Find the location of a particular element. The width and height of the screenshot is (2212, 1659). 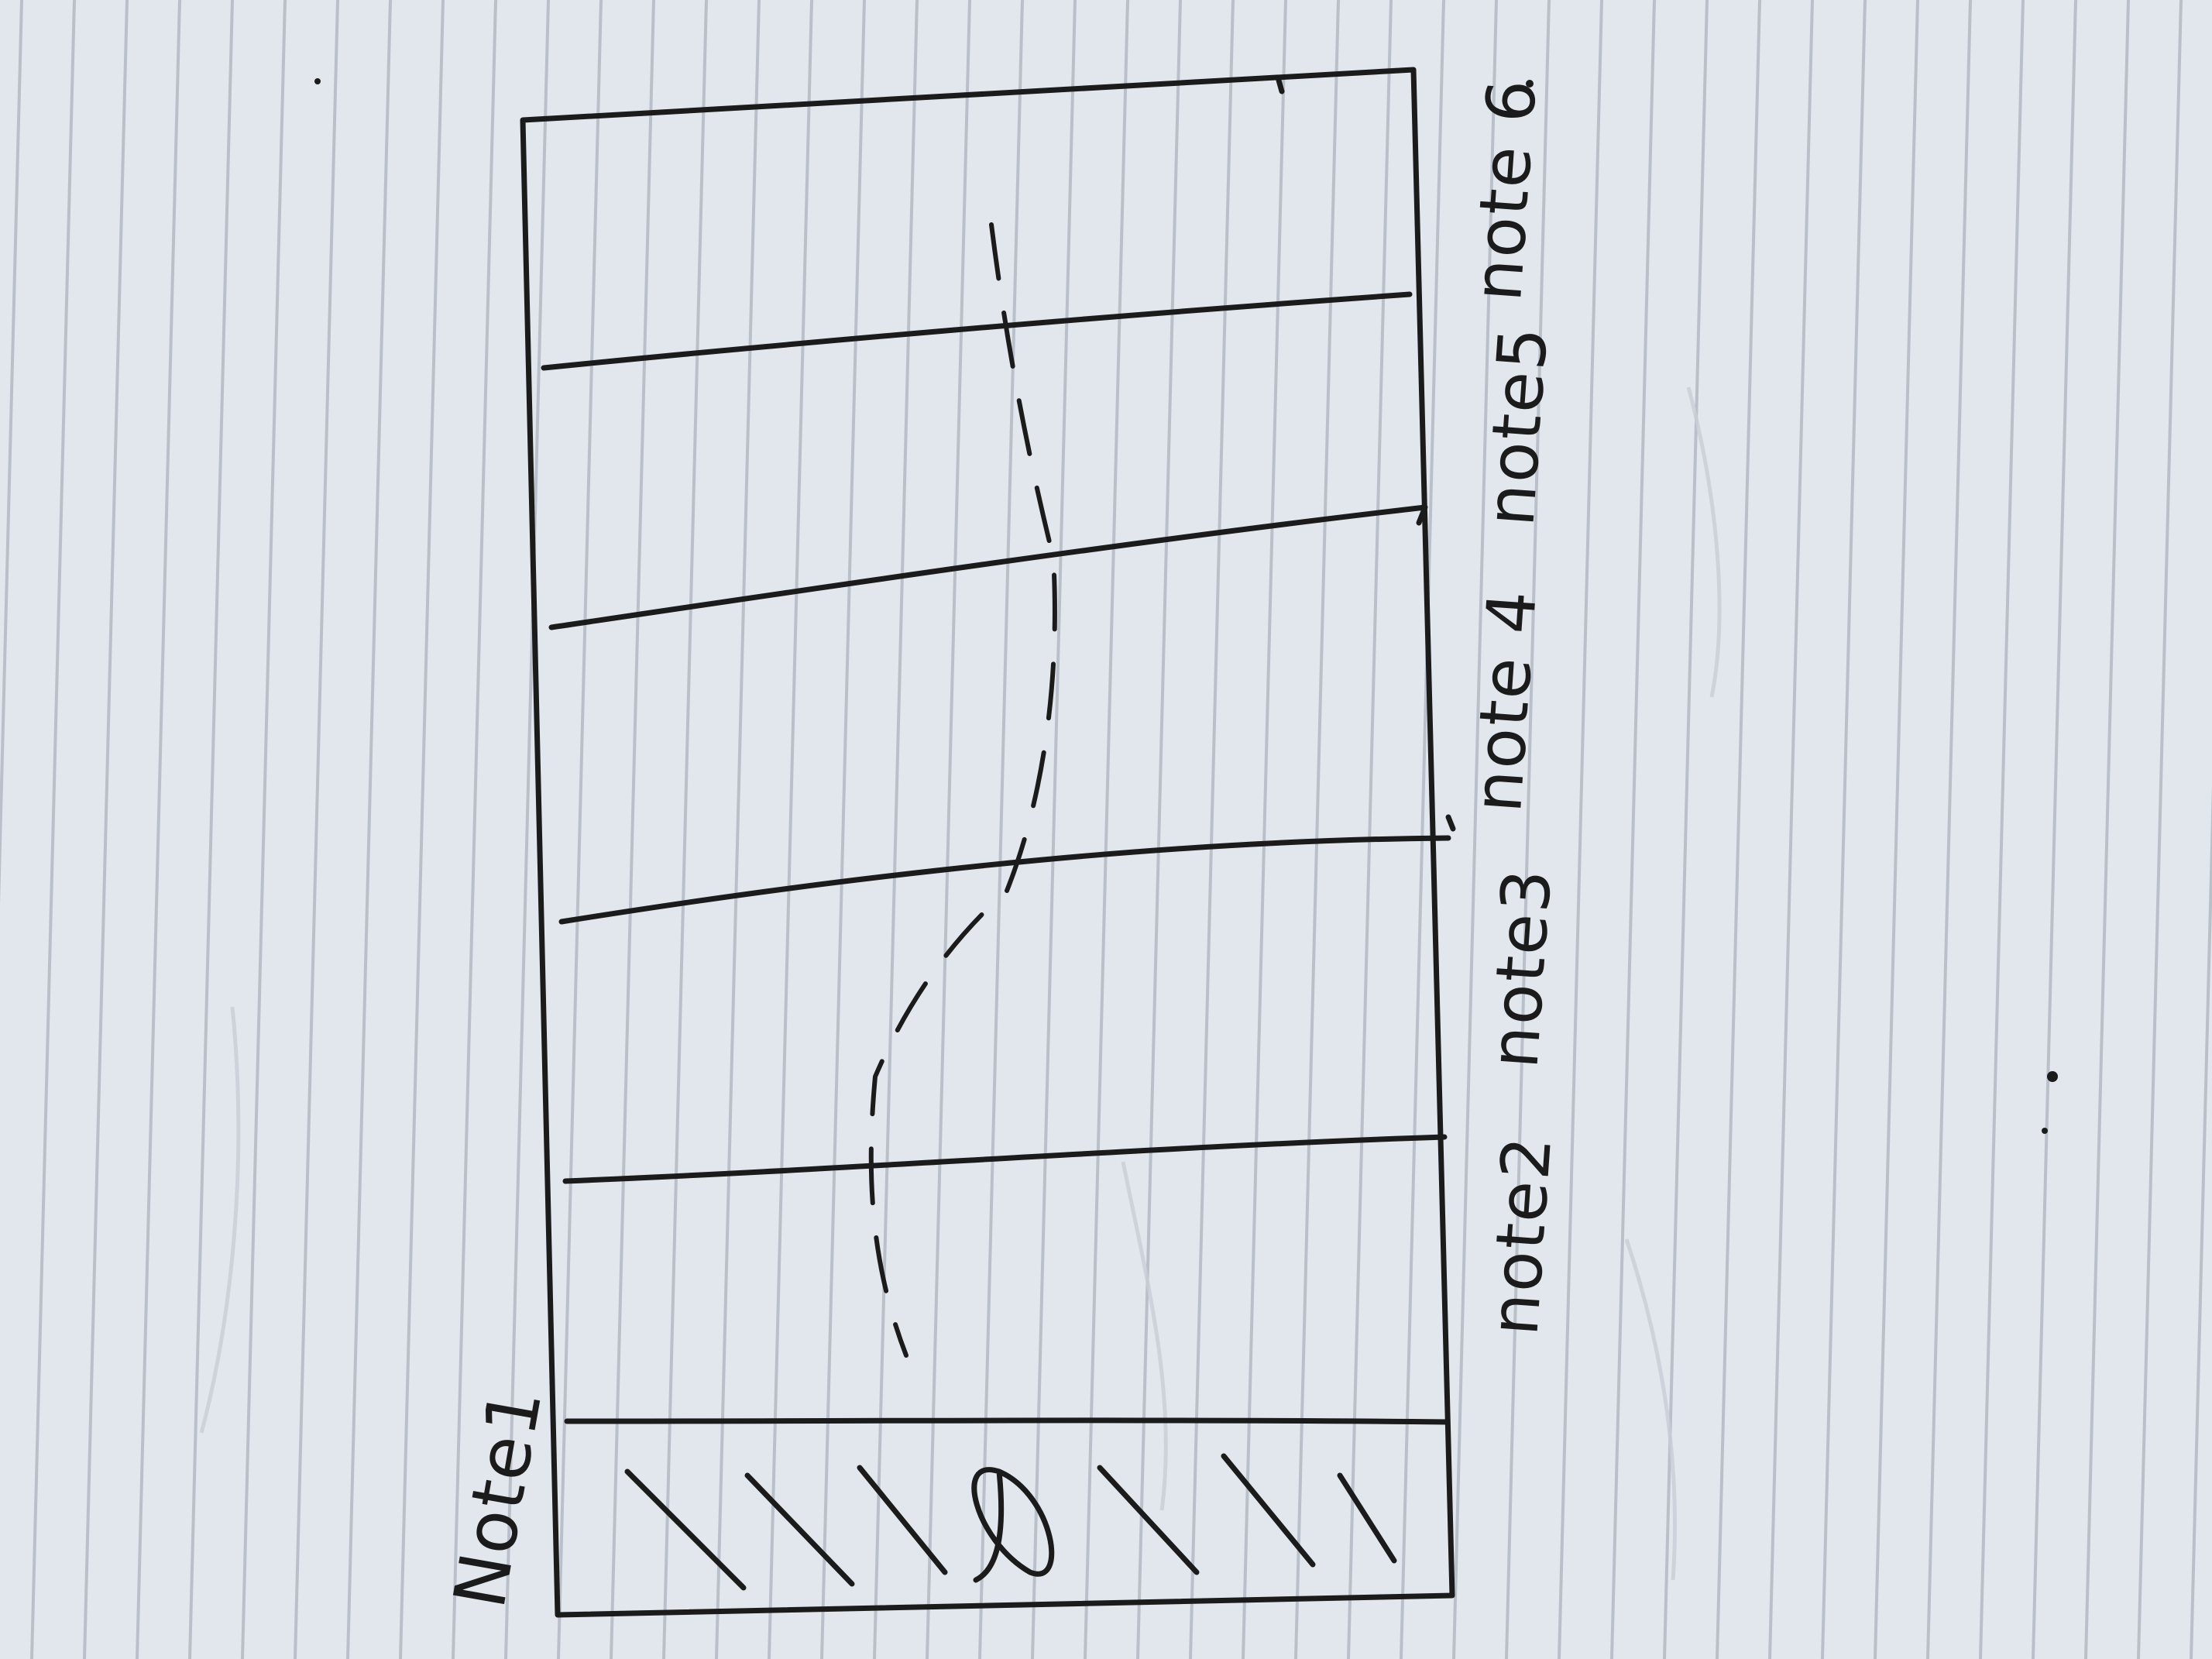

note-6-label: note 6 is located at coordinates (1505, 189).